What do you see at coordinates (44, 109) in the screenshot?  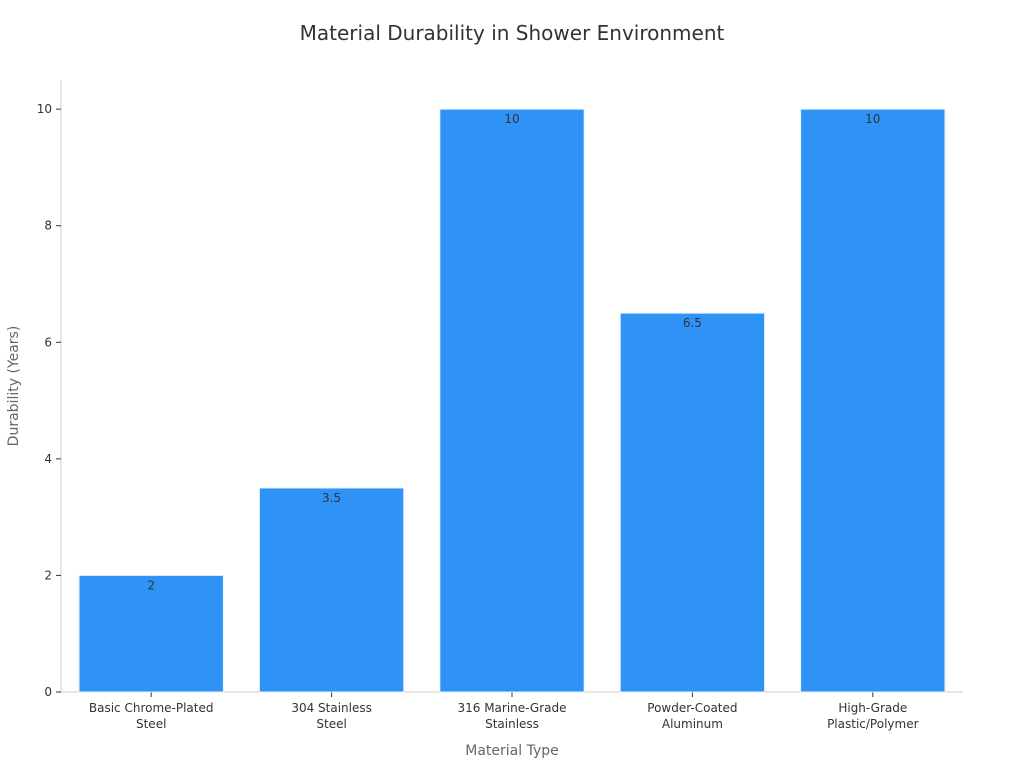 I see `y-tick-label: 10` at bounding box center [44, 109].